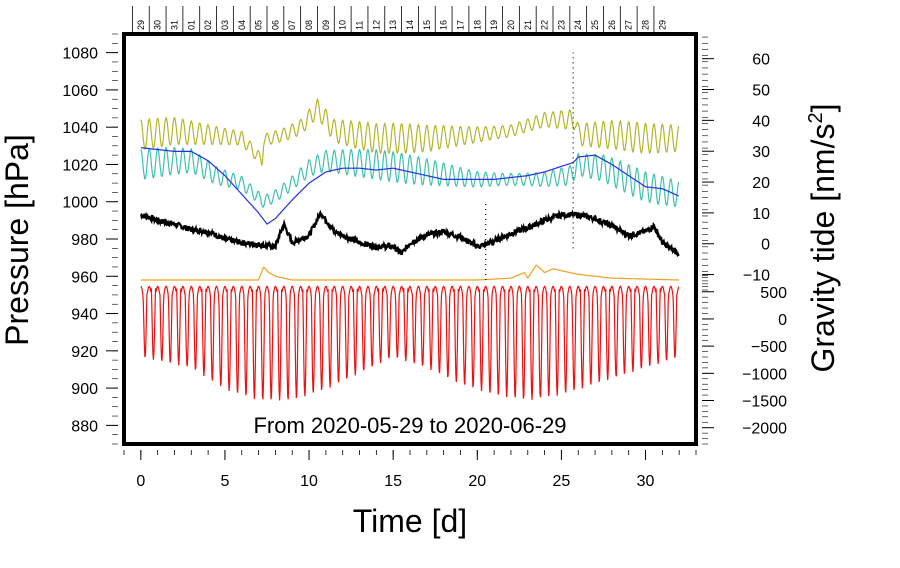 The height and width of the screenshot is (568, 900). I want to click on top-day-label: 19, so click(494, 25).